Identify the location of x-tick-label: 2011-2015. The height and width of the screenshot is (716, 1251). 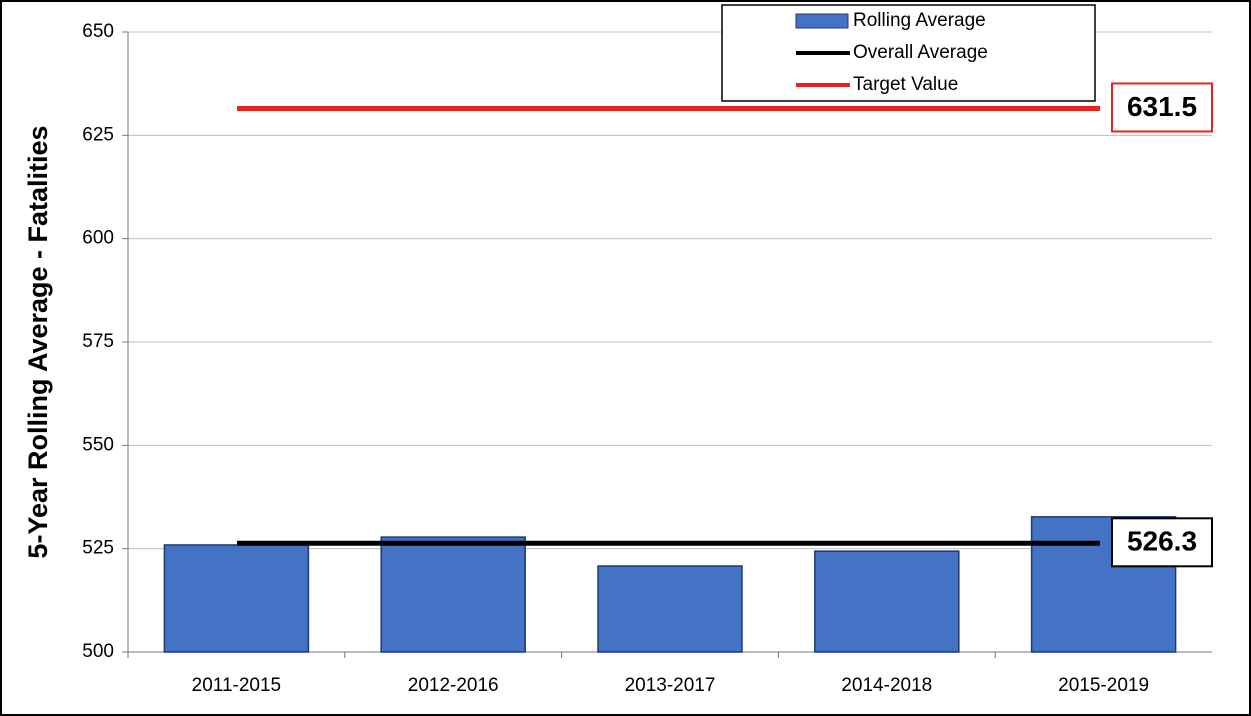
(236, 685).